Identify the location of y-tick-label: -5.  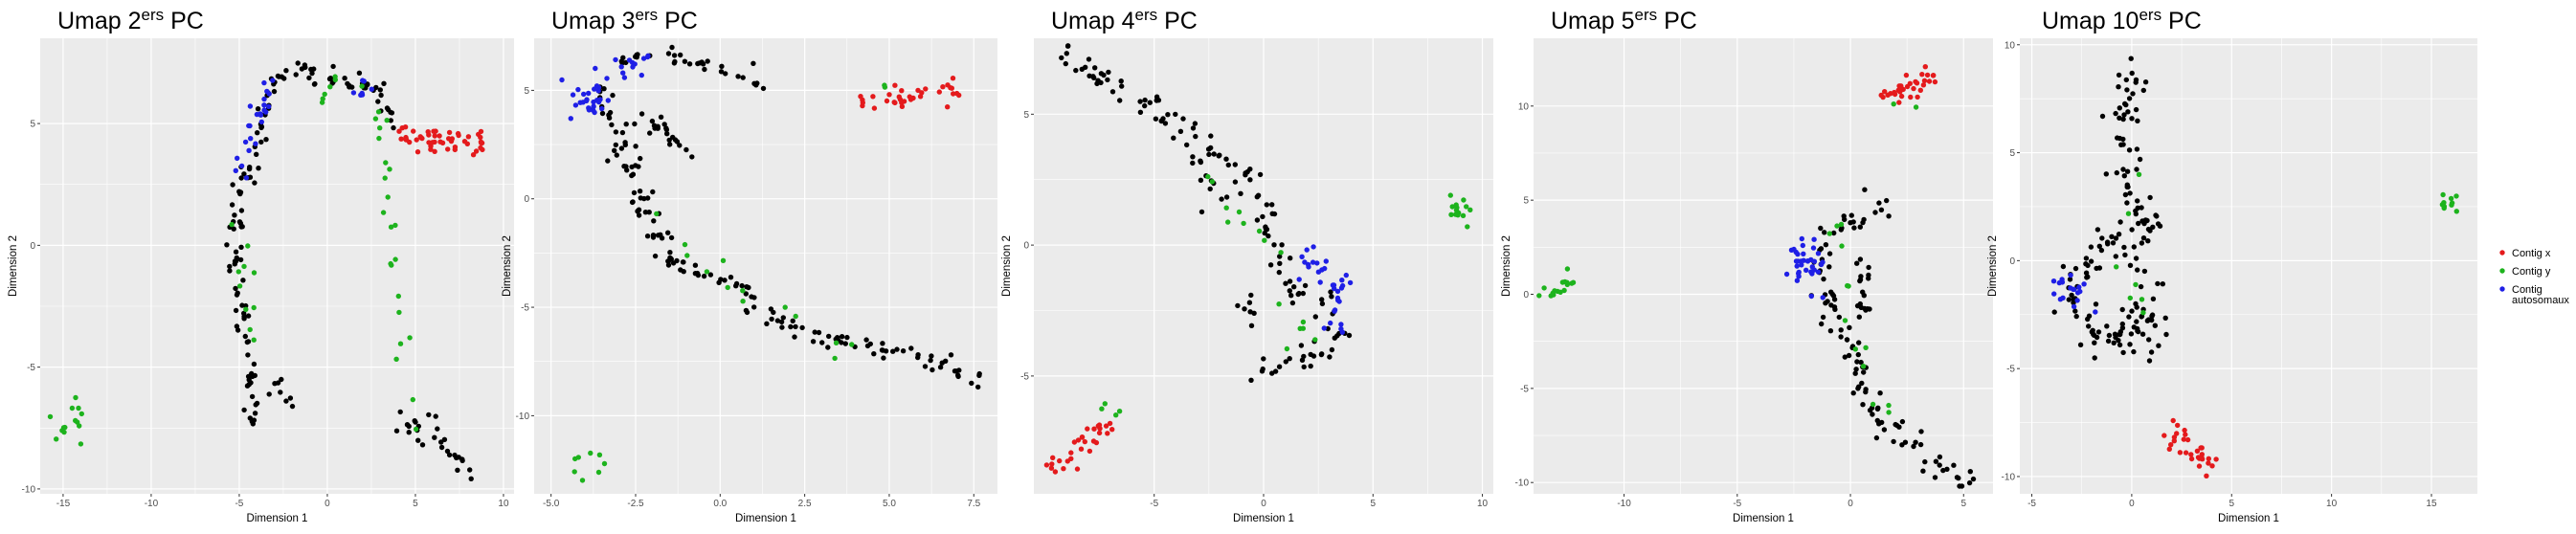
(525, 308).